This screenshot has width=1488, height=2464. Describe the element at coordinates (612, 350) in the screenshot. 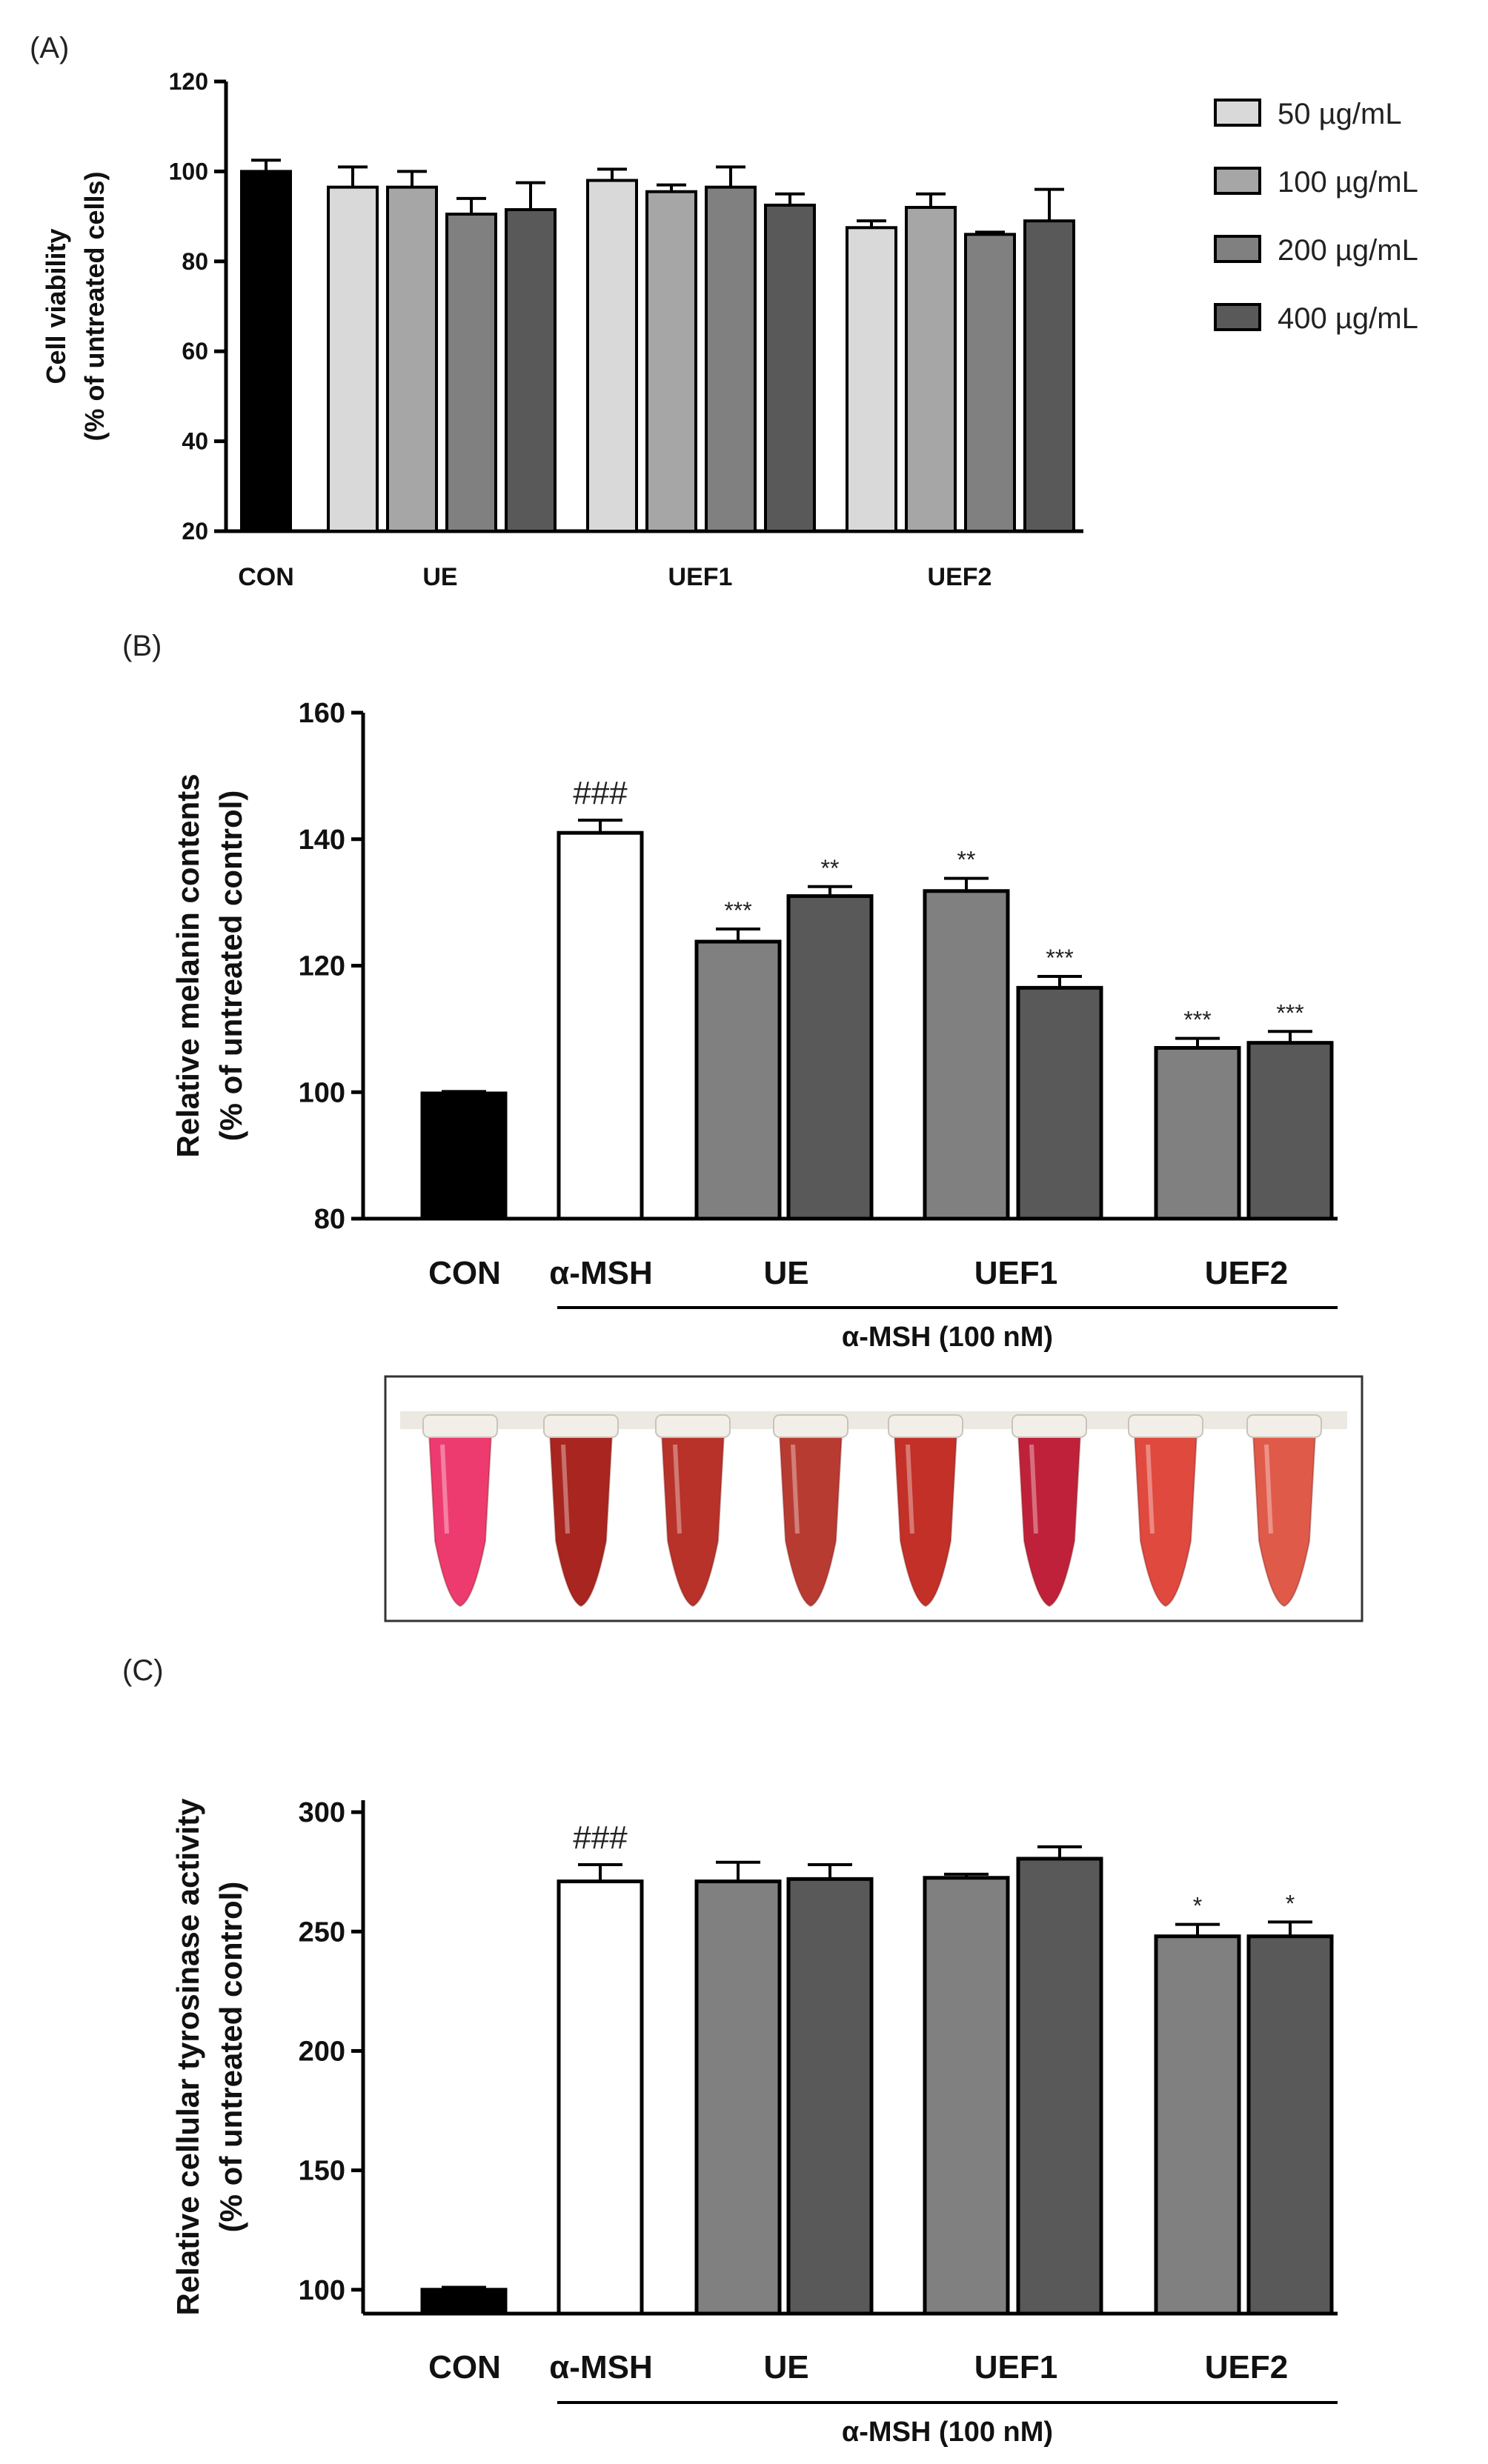

I see `bar-uef1-50-g-ml` at that location.